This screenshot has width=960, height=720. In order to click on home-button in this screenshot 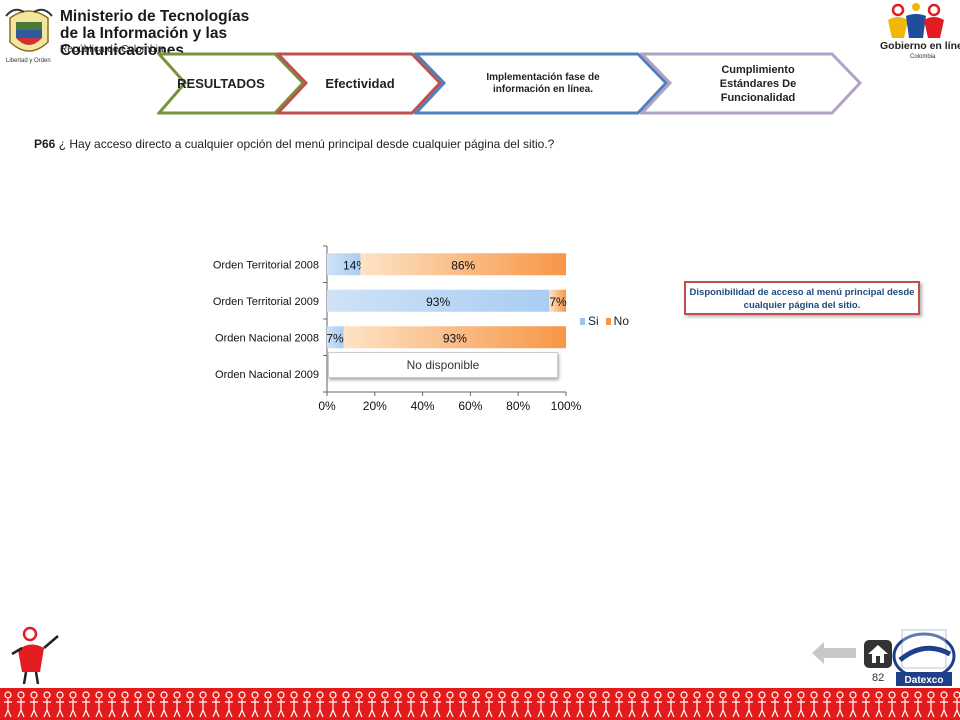, I will do `click(878, 654)`.